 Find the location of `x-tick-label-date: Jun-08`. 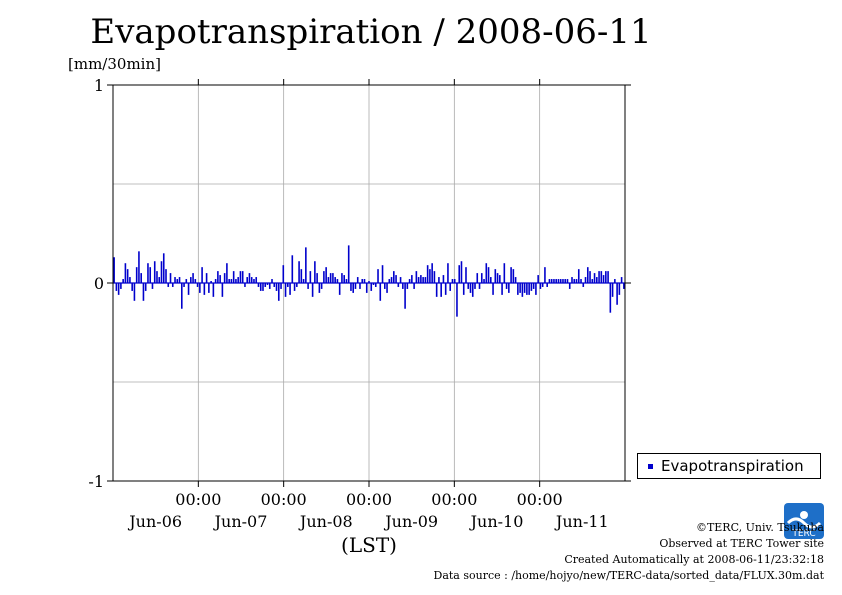

x-tick-label-date: Jun-08 is located at coordinates (325, 521).